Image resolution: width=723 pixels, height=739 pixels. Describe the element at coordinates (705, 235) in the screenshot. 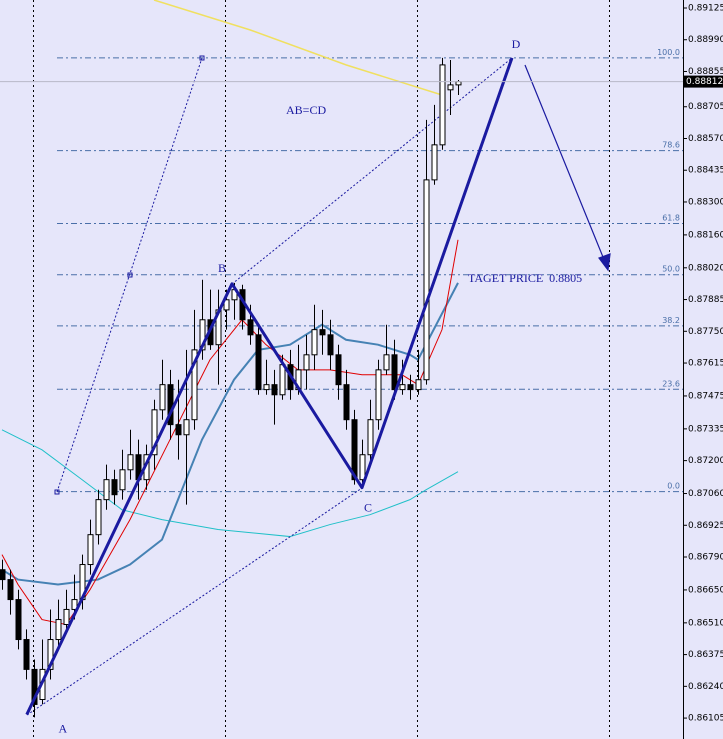

I see `y-tick-label: 0.88160` at that location.